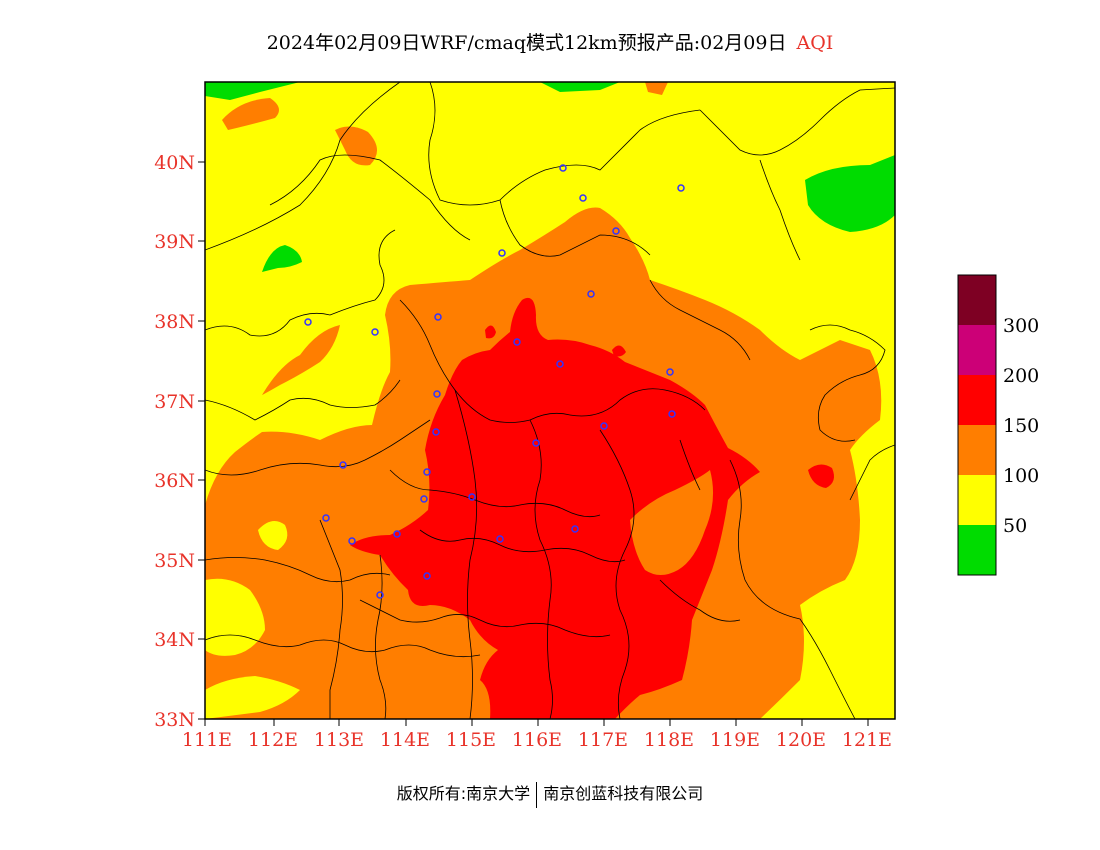 The height and width of the screenshot is (850, 1100). What do you see at coordinates (821, 476) in the screenshot?
I see `aqi-zone-red-east` at bounding box center [821, 476].